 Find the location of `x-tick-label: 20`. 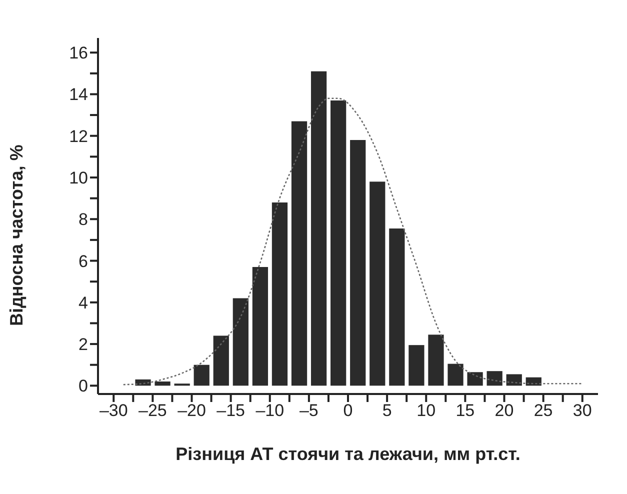

x-tick-label: 20 is located at coordinates (504, 410).